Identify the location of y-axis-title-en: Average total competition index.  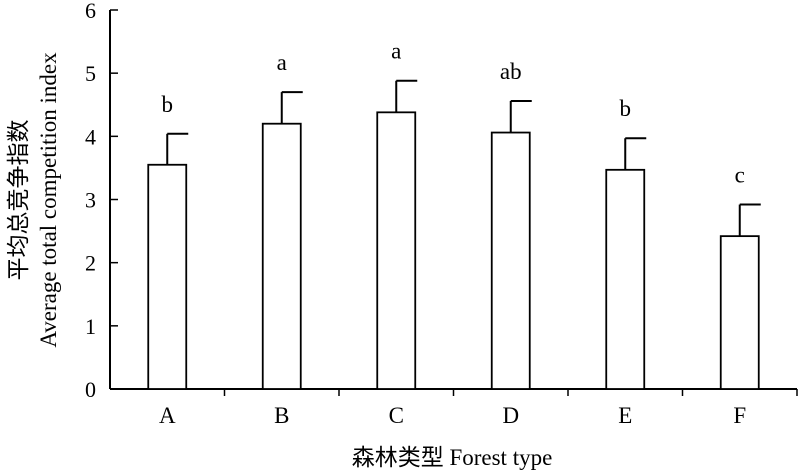
(48, 200).